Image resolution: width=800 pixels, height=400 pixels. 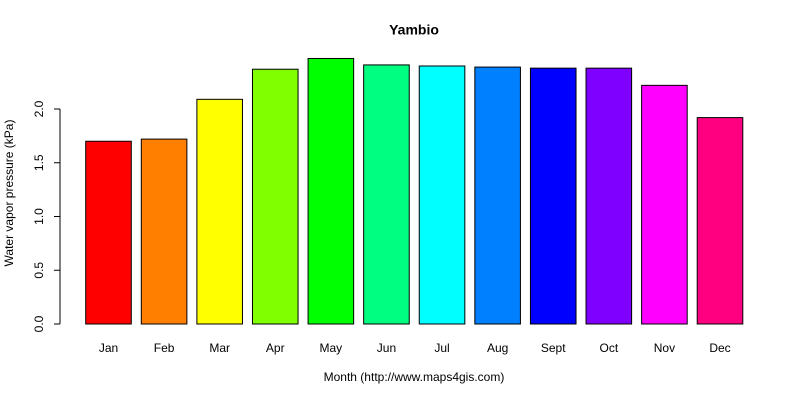 I want to click on y-tick-label: 1.5, so click(x=39, y=162).